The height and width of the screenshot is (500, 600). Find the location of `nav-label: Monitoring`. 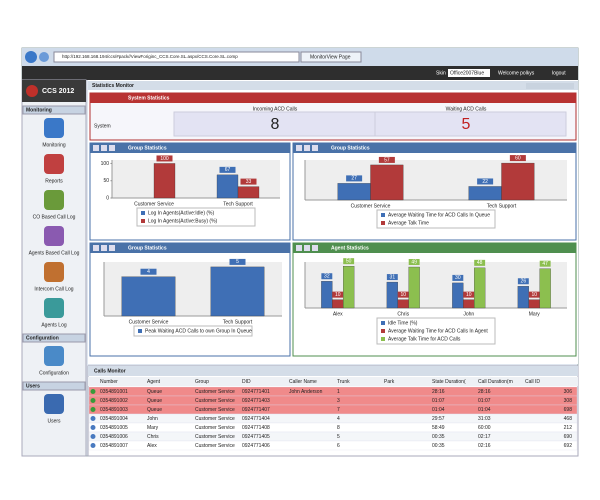

nav-label: Monitoring is located at coordinates (54, 145).